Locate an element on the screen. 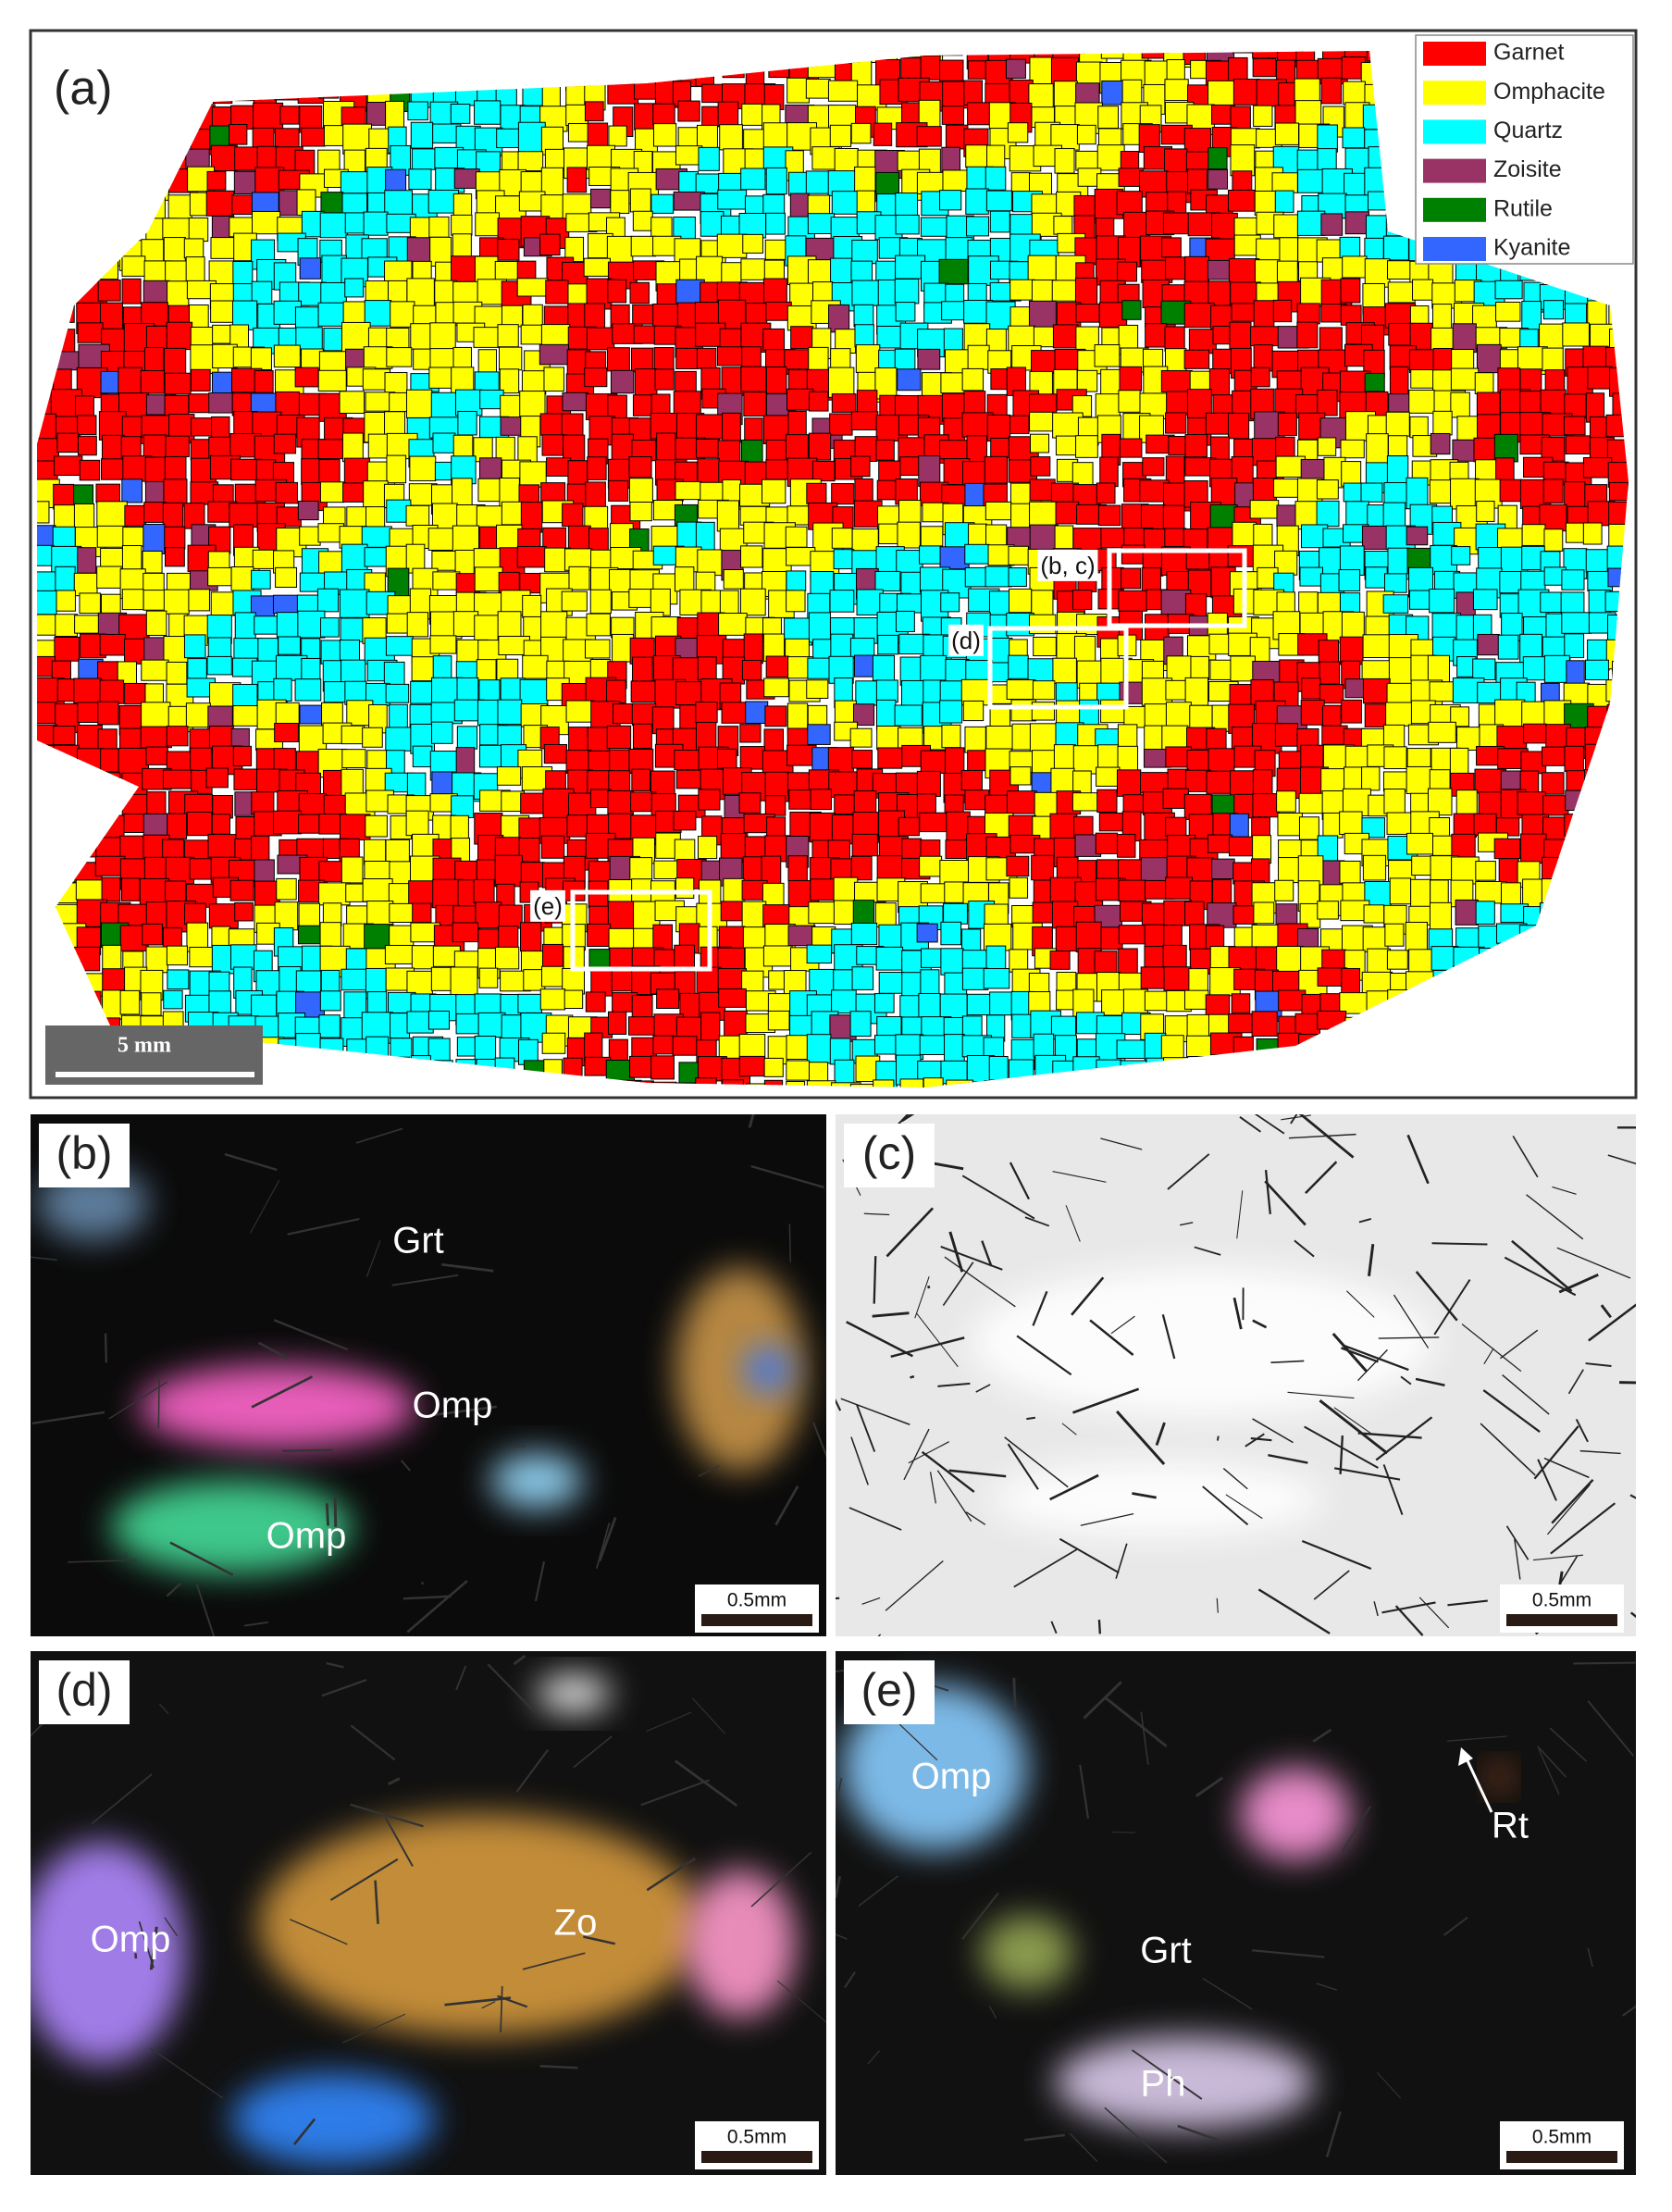 This screenshot has height=2212, width=1672. scale-bar is located at coordinates (1561, 1620).